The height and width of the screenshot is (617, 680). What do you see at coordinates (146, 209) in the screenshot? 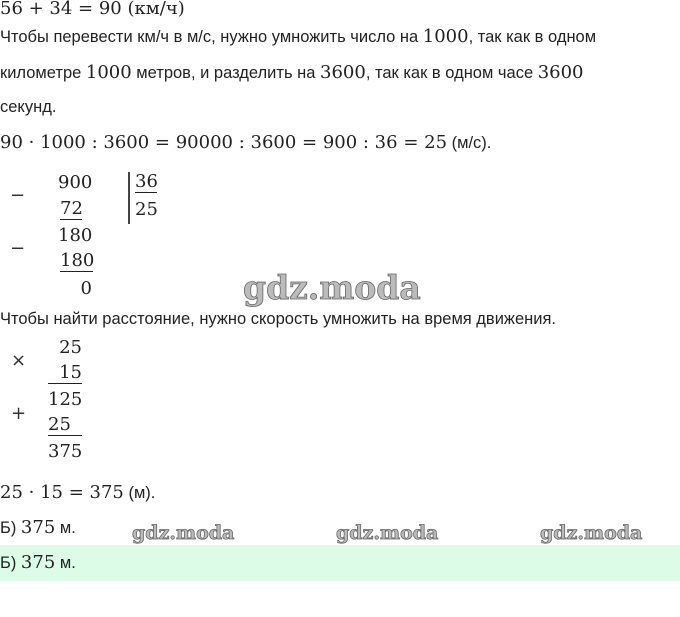
I see `quotient: 25` at bounding box center [146, 209].